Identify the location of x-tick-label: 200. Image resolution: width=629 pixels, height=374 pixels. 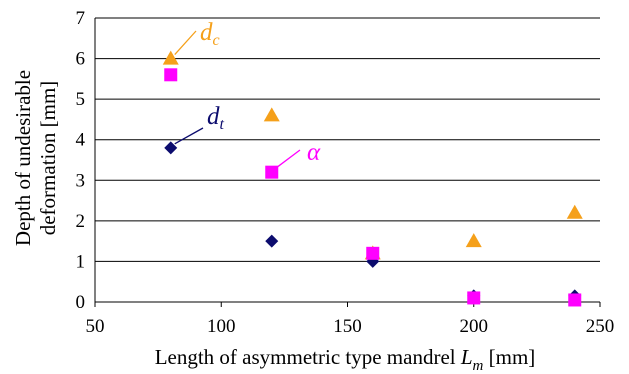
(474, 326).